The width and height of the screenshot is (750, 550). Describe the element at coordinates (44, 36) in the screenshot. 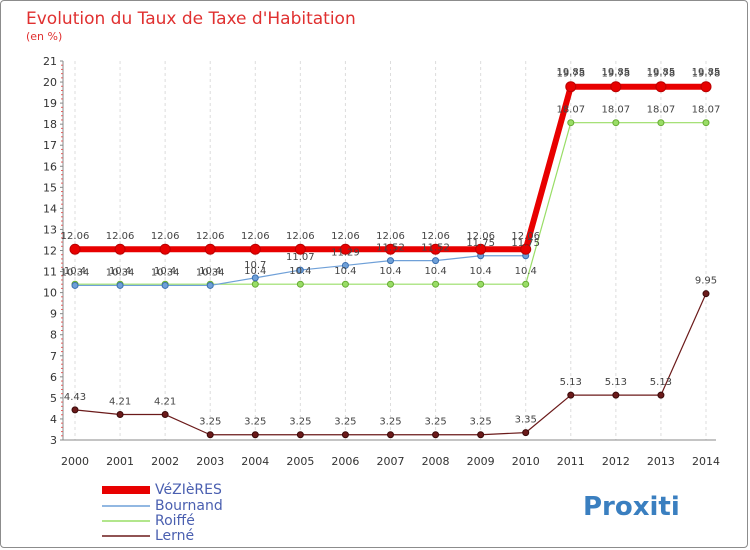

I see `chart-subtitle: (en %)` at that location.